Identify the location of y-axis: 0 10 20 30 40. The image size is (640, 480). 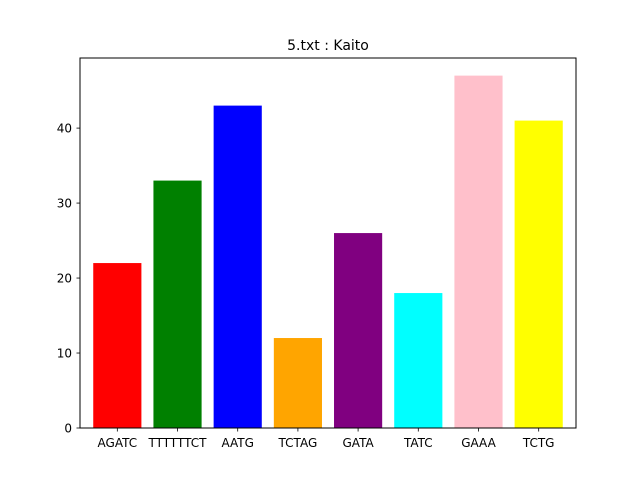
(68, 279).